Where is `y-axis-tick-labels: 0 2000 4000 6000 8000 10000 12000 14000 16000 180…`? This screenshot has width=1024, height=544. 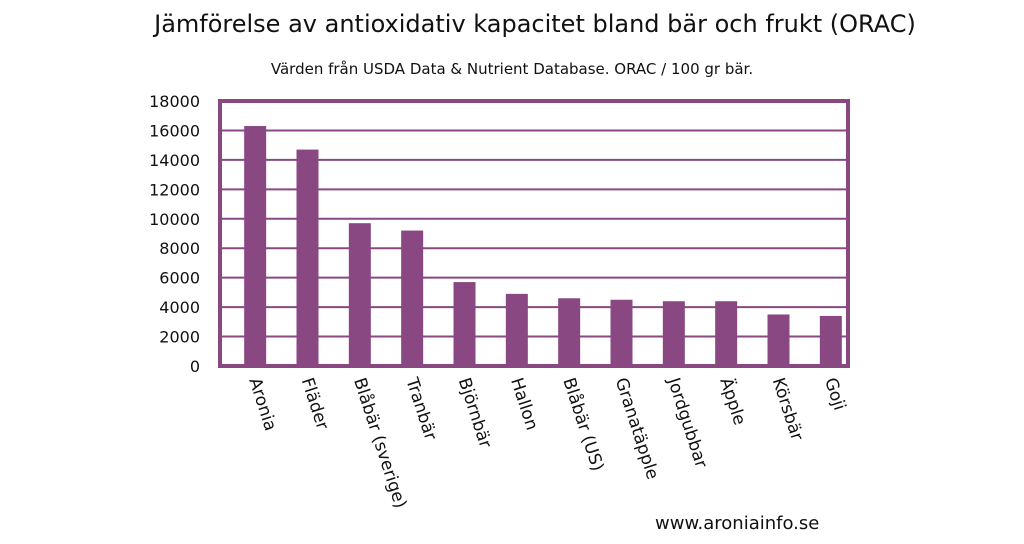
y-axis-tick-labels: 0 2000 4000 6000 8000 10000 12000 14000 16000 180… is located at coordinates (174, 234).